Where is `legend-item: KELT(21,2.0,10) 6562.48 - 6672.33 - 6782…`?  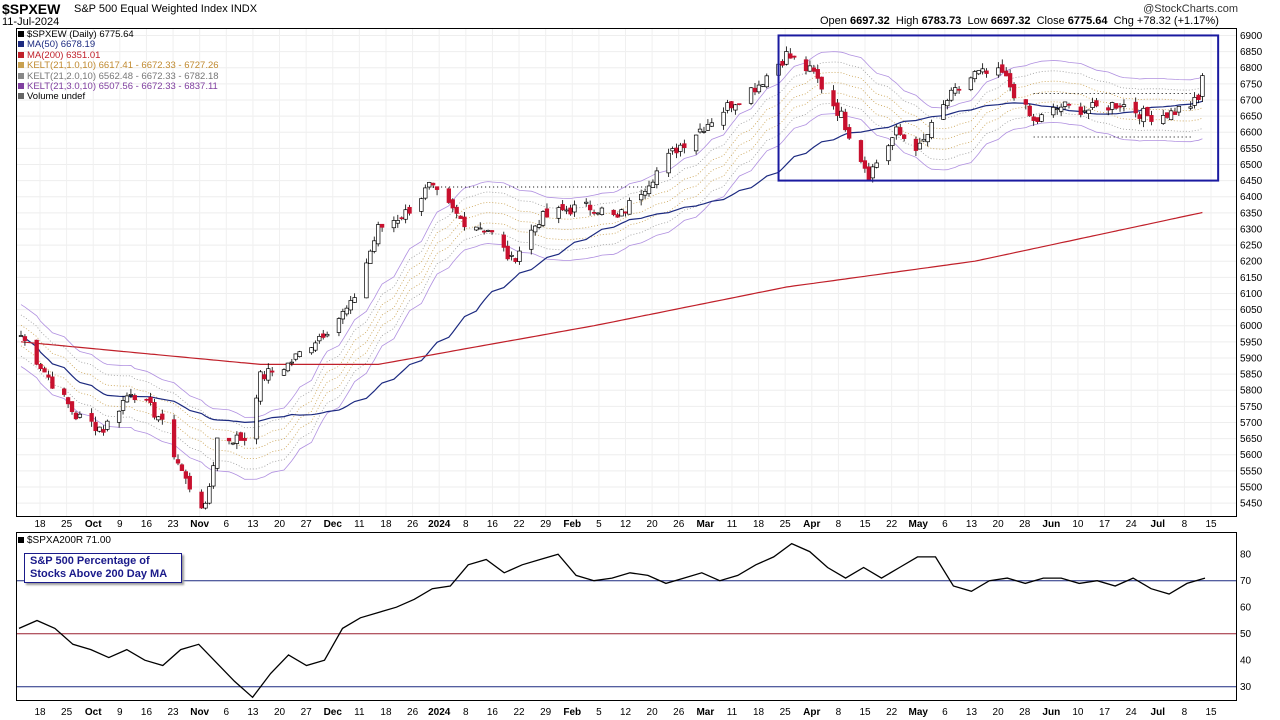 legend-item: KELT(21,2.0,10) 6562.48 - 6672.33 - 6782… is located at coordinates (118, 76).